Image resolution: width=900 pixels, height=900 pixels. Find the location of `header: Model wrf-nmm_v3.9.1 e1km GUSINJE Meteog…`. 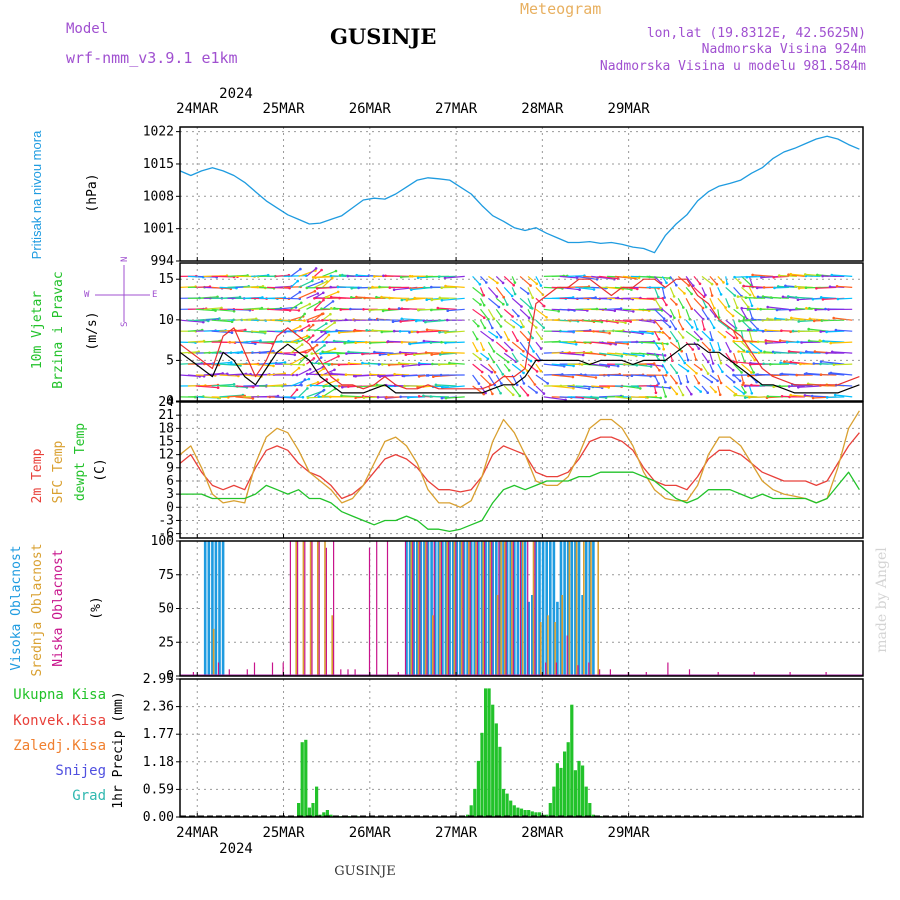

header: Model wrf-nmm_v3.9.1 e1km GUSINJE Meteog… is located at coordinates (466, 37).